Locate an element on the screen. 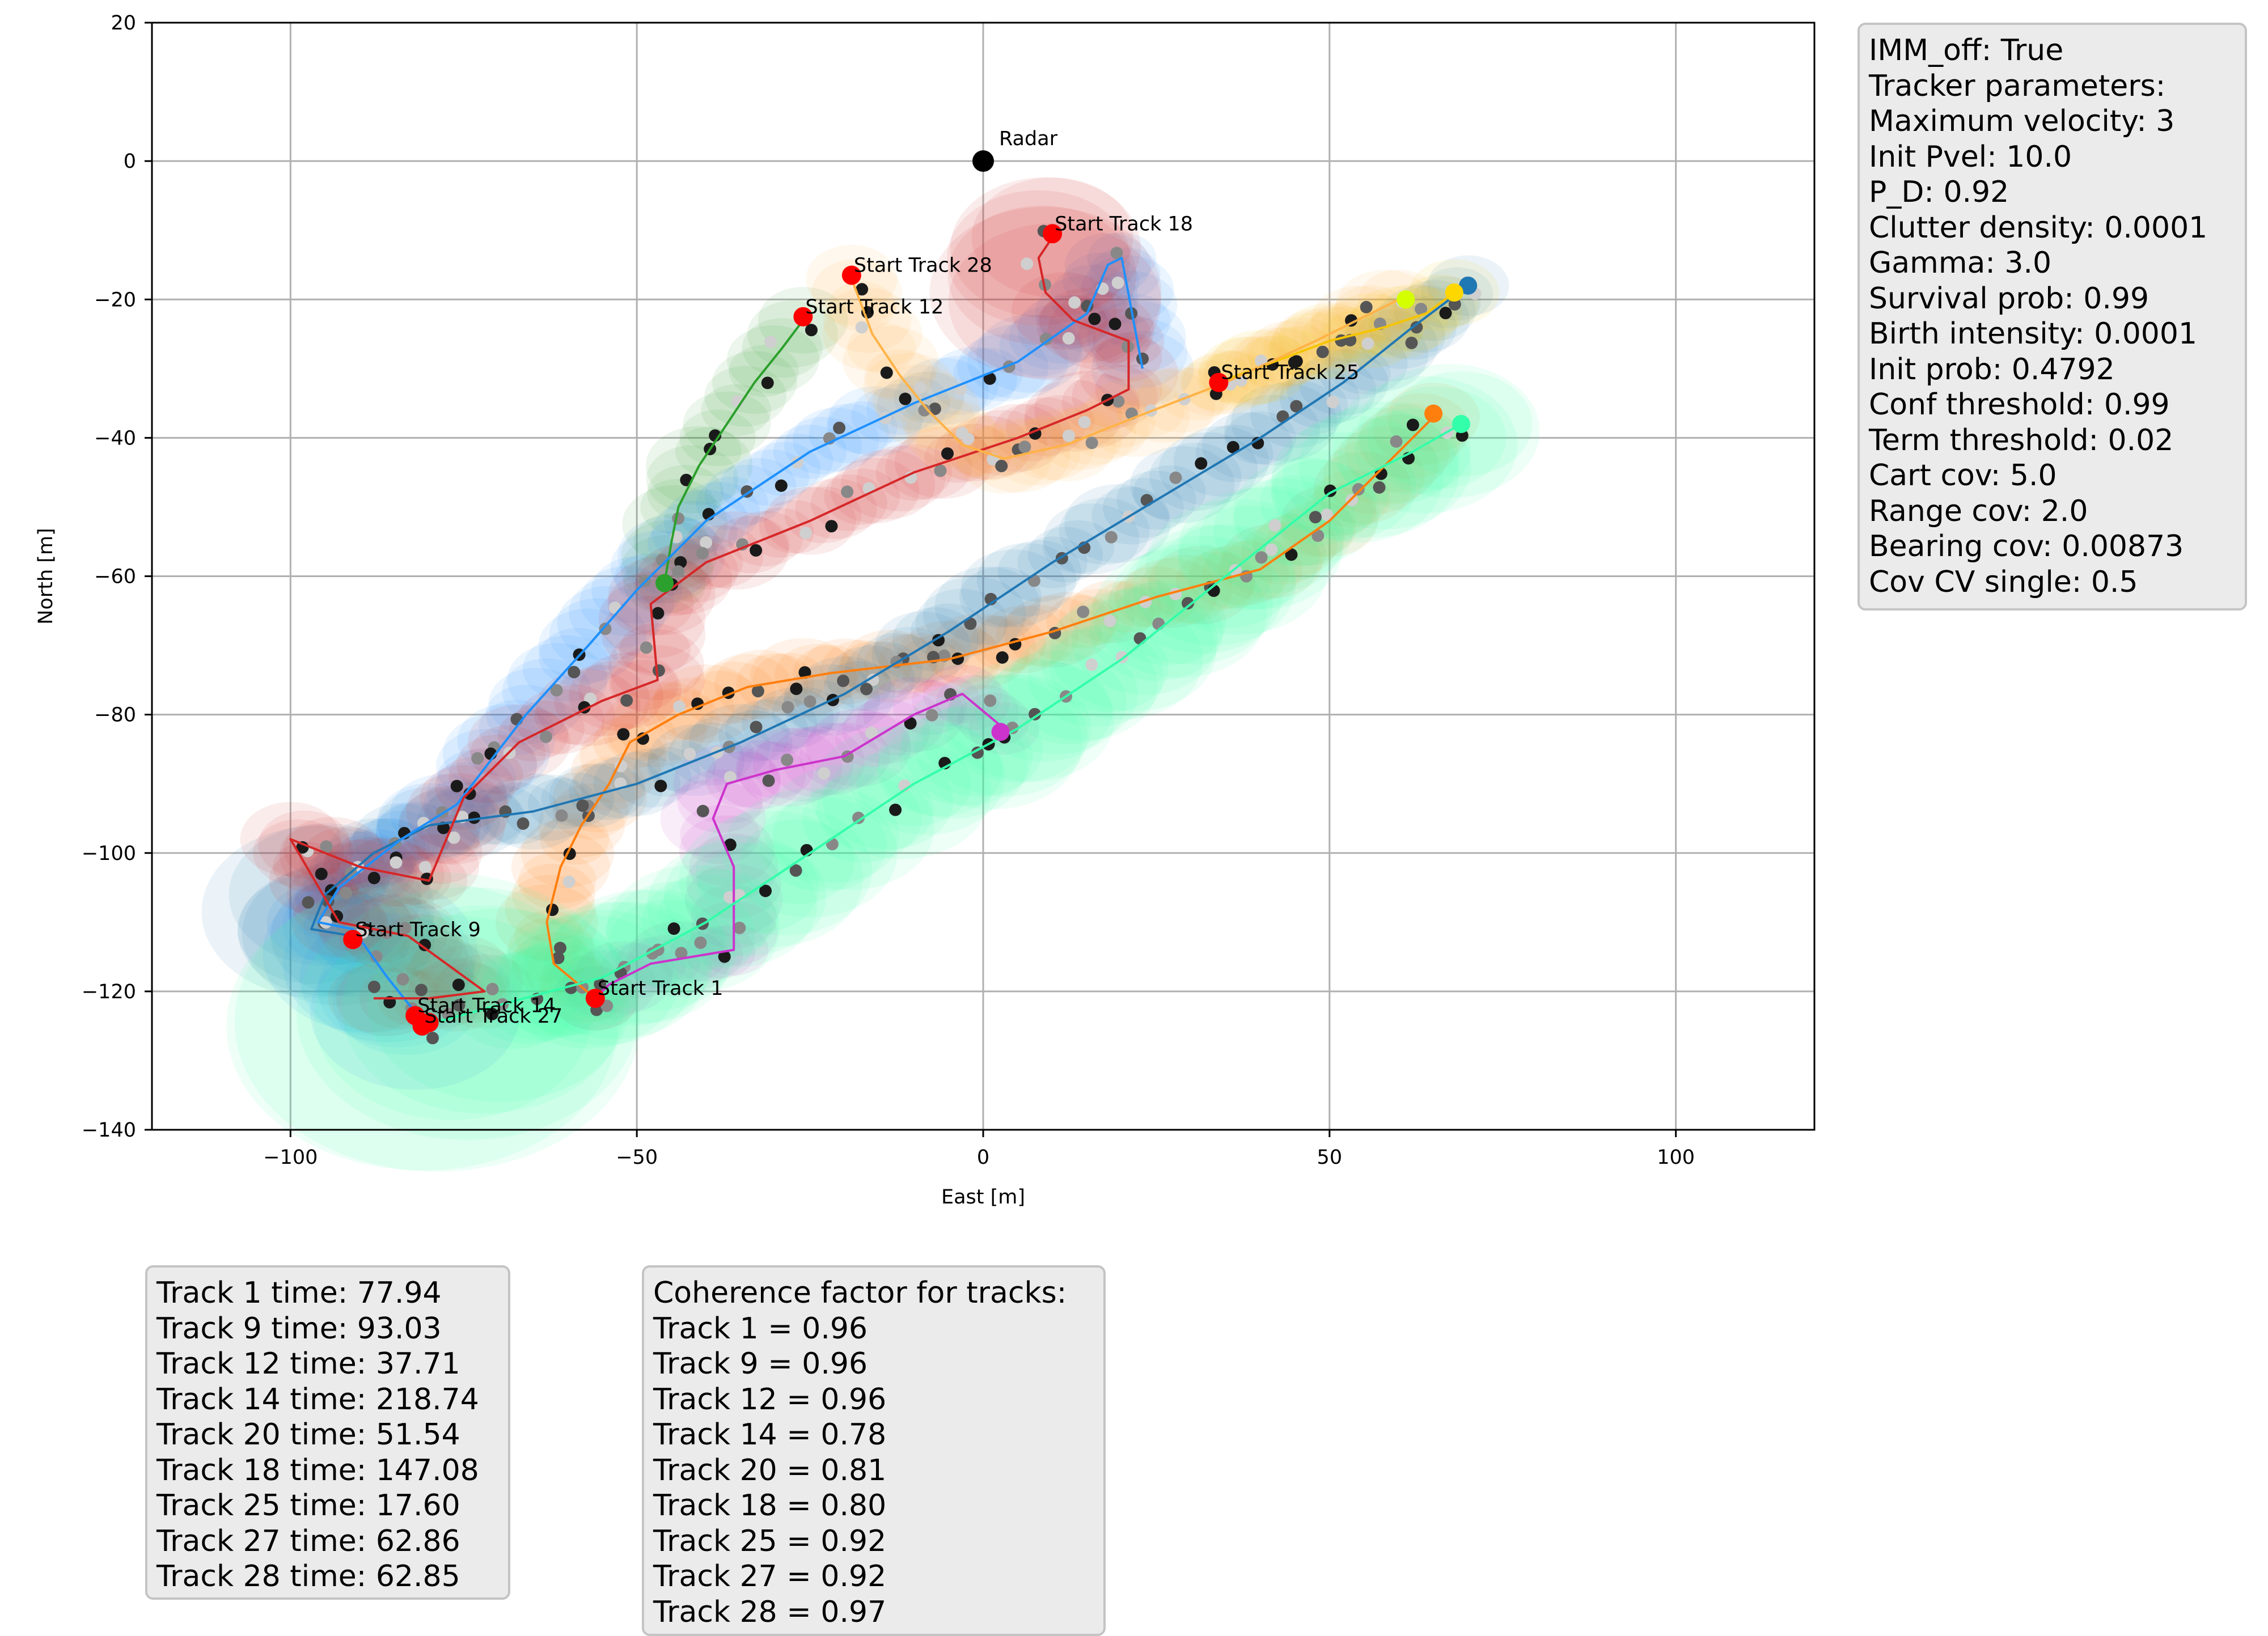 The height and width of the screenshot is (1636, 2268). x-tick-label: −50 is located at coordinates (637, 1157).